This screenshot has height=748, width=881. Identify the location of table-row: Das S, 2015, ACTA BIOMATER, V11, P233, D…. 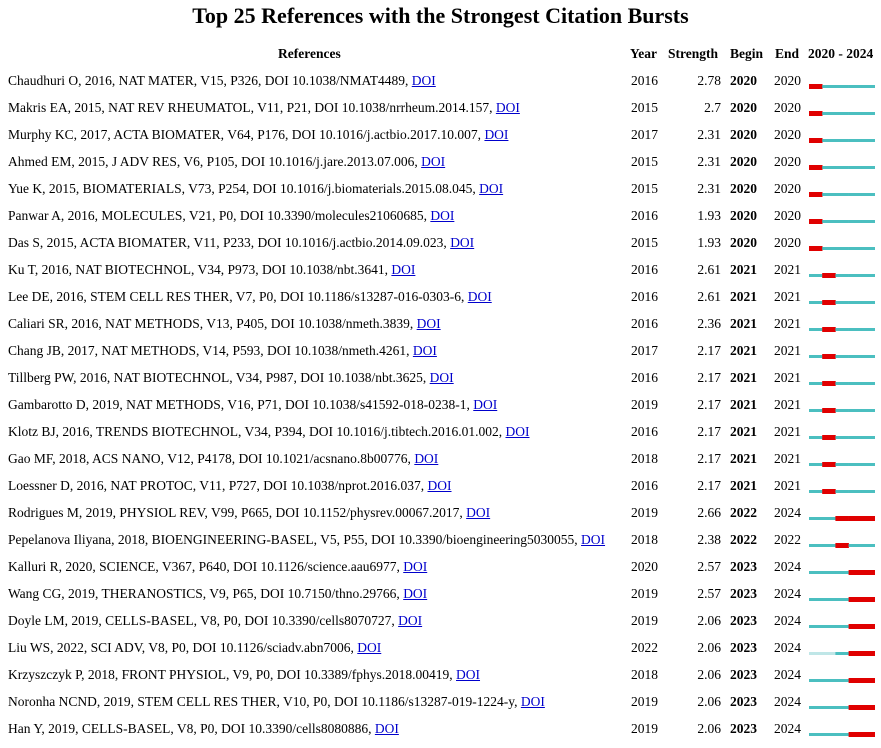
(440, 248).